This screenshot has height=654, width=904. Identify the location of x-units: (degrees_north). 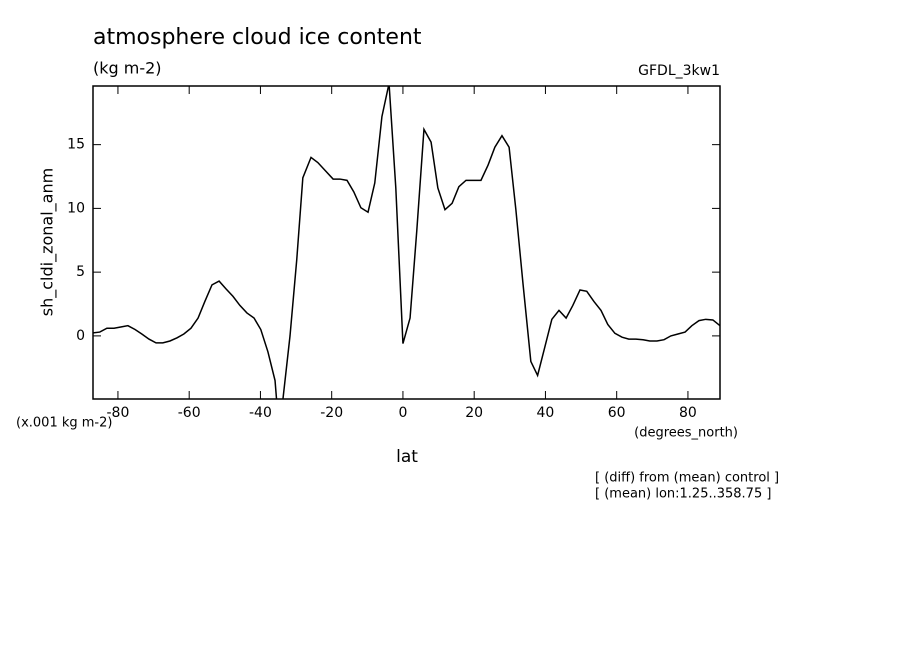
(686, 433).